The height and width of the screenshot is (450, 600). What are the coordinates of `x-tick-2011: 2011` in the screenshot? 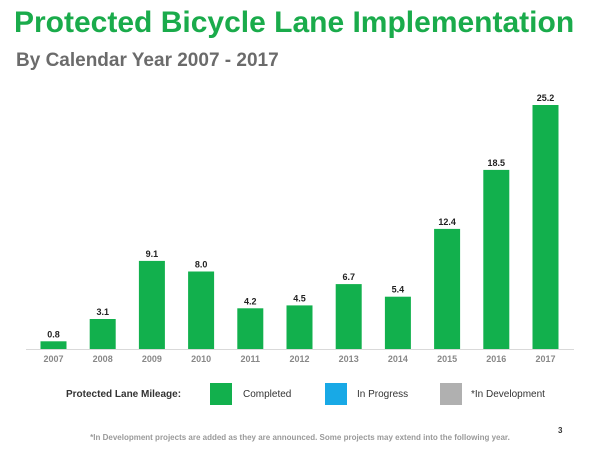 It's located at (251, 359).